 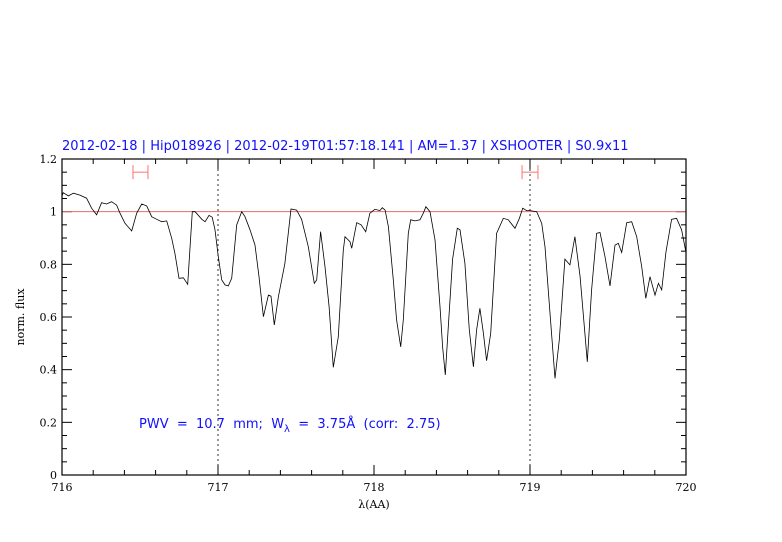 I want to click on x-tick-label: 716, so click(x=62, y=487).